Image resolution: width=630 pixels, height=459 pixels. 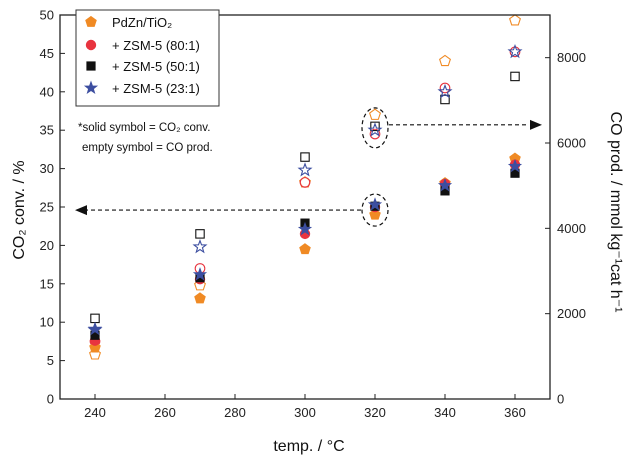 I want to click on y-left-tick-label: 10, so click(x=47, y=322).